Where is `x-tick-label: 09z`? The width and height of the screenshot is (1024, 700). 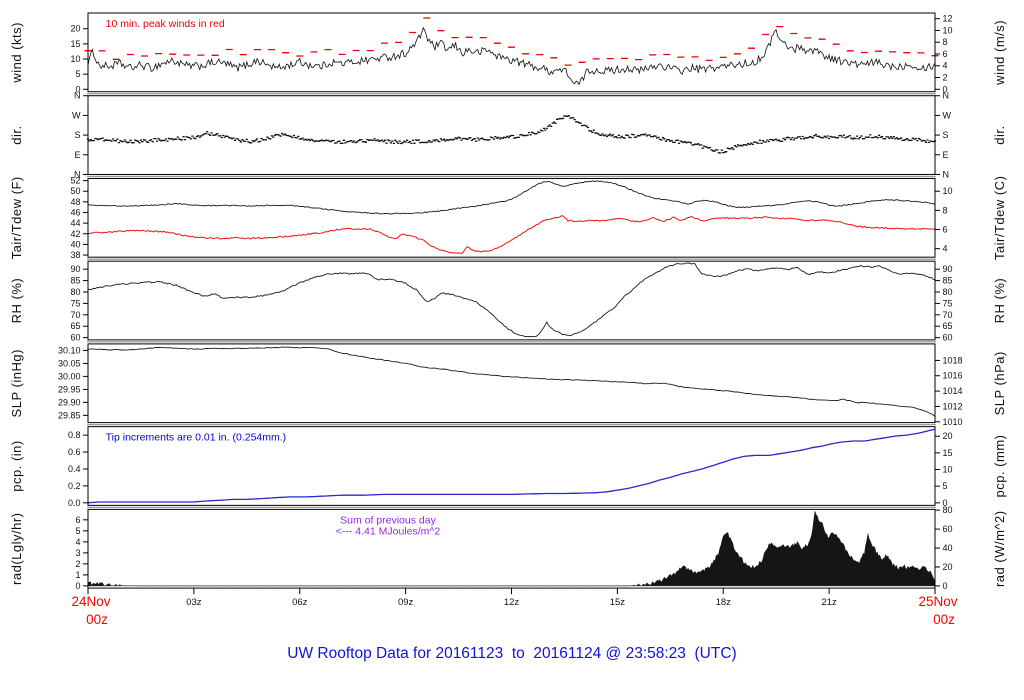
x-tick-label: 09z is located at coordinates (406, 602).